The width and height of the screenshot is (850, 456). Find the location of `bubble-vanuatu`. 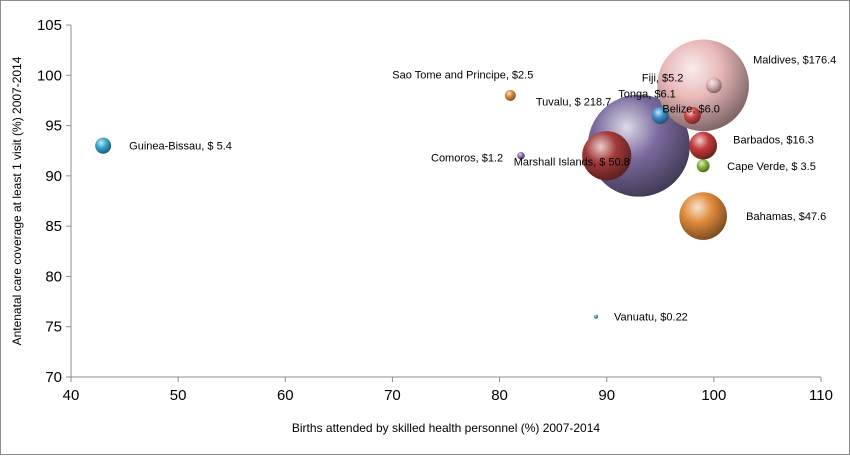

bubble-vanuatu is located at coordinates (596, 316).